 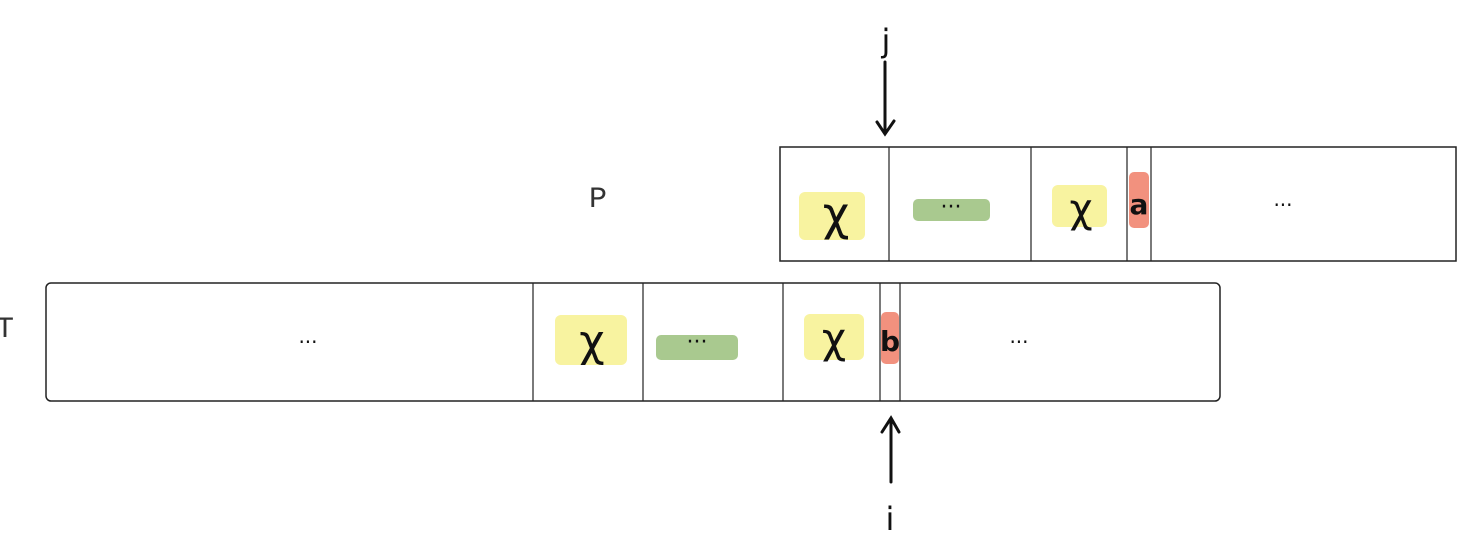 I want to click on pointer-j-label: j, so click(x=886, y=41).